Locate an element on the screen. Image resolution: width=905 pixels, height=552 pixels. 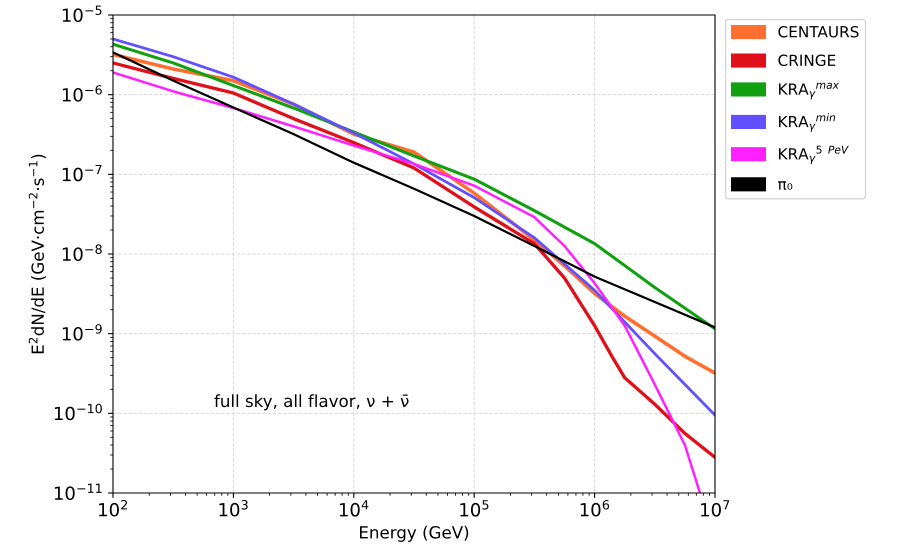
y-tick-label: 10$^{−7}$ is located at coordinates (82, 173).